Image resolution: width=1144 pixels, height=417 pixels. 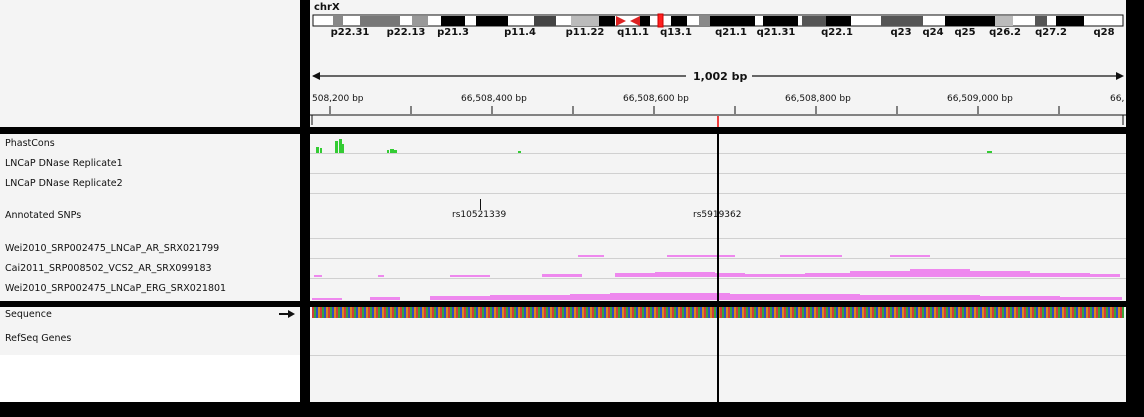 What do you see at coordinates (38, 338) in the screenshot?
I see `track-name-refseq-genes: RefSeq Genes` at bounding box center [38, 338].